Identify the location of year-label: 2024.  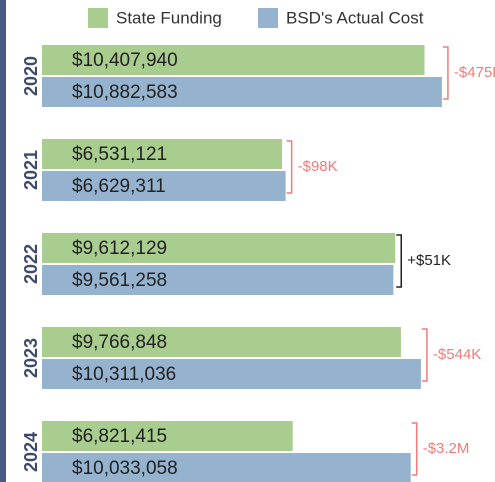
(31, 452).